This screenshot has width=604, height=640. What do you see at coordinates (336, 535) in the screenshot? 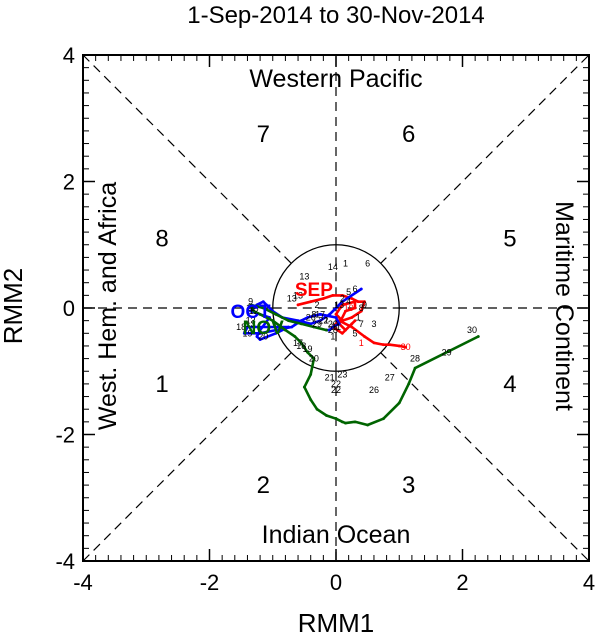
I see `region-bottom-label: Indian Ocean` at bounding box center [336, 535].